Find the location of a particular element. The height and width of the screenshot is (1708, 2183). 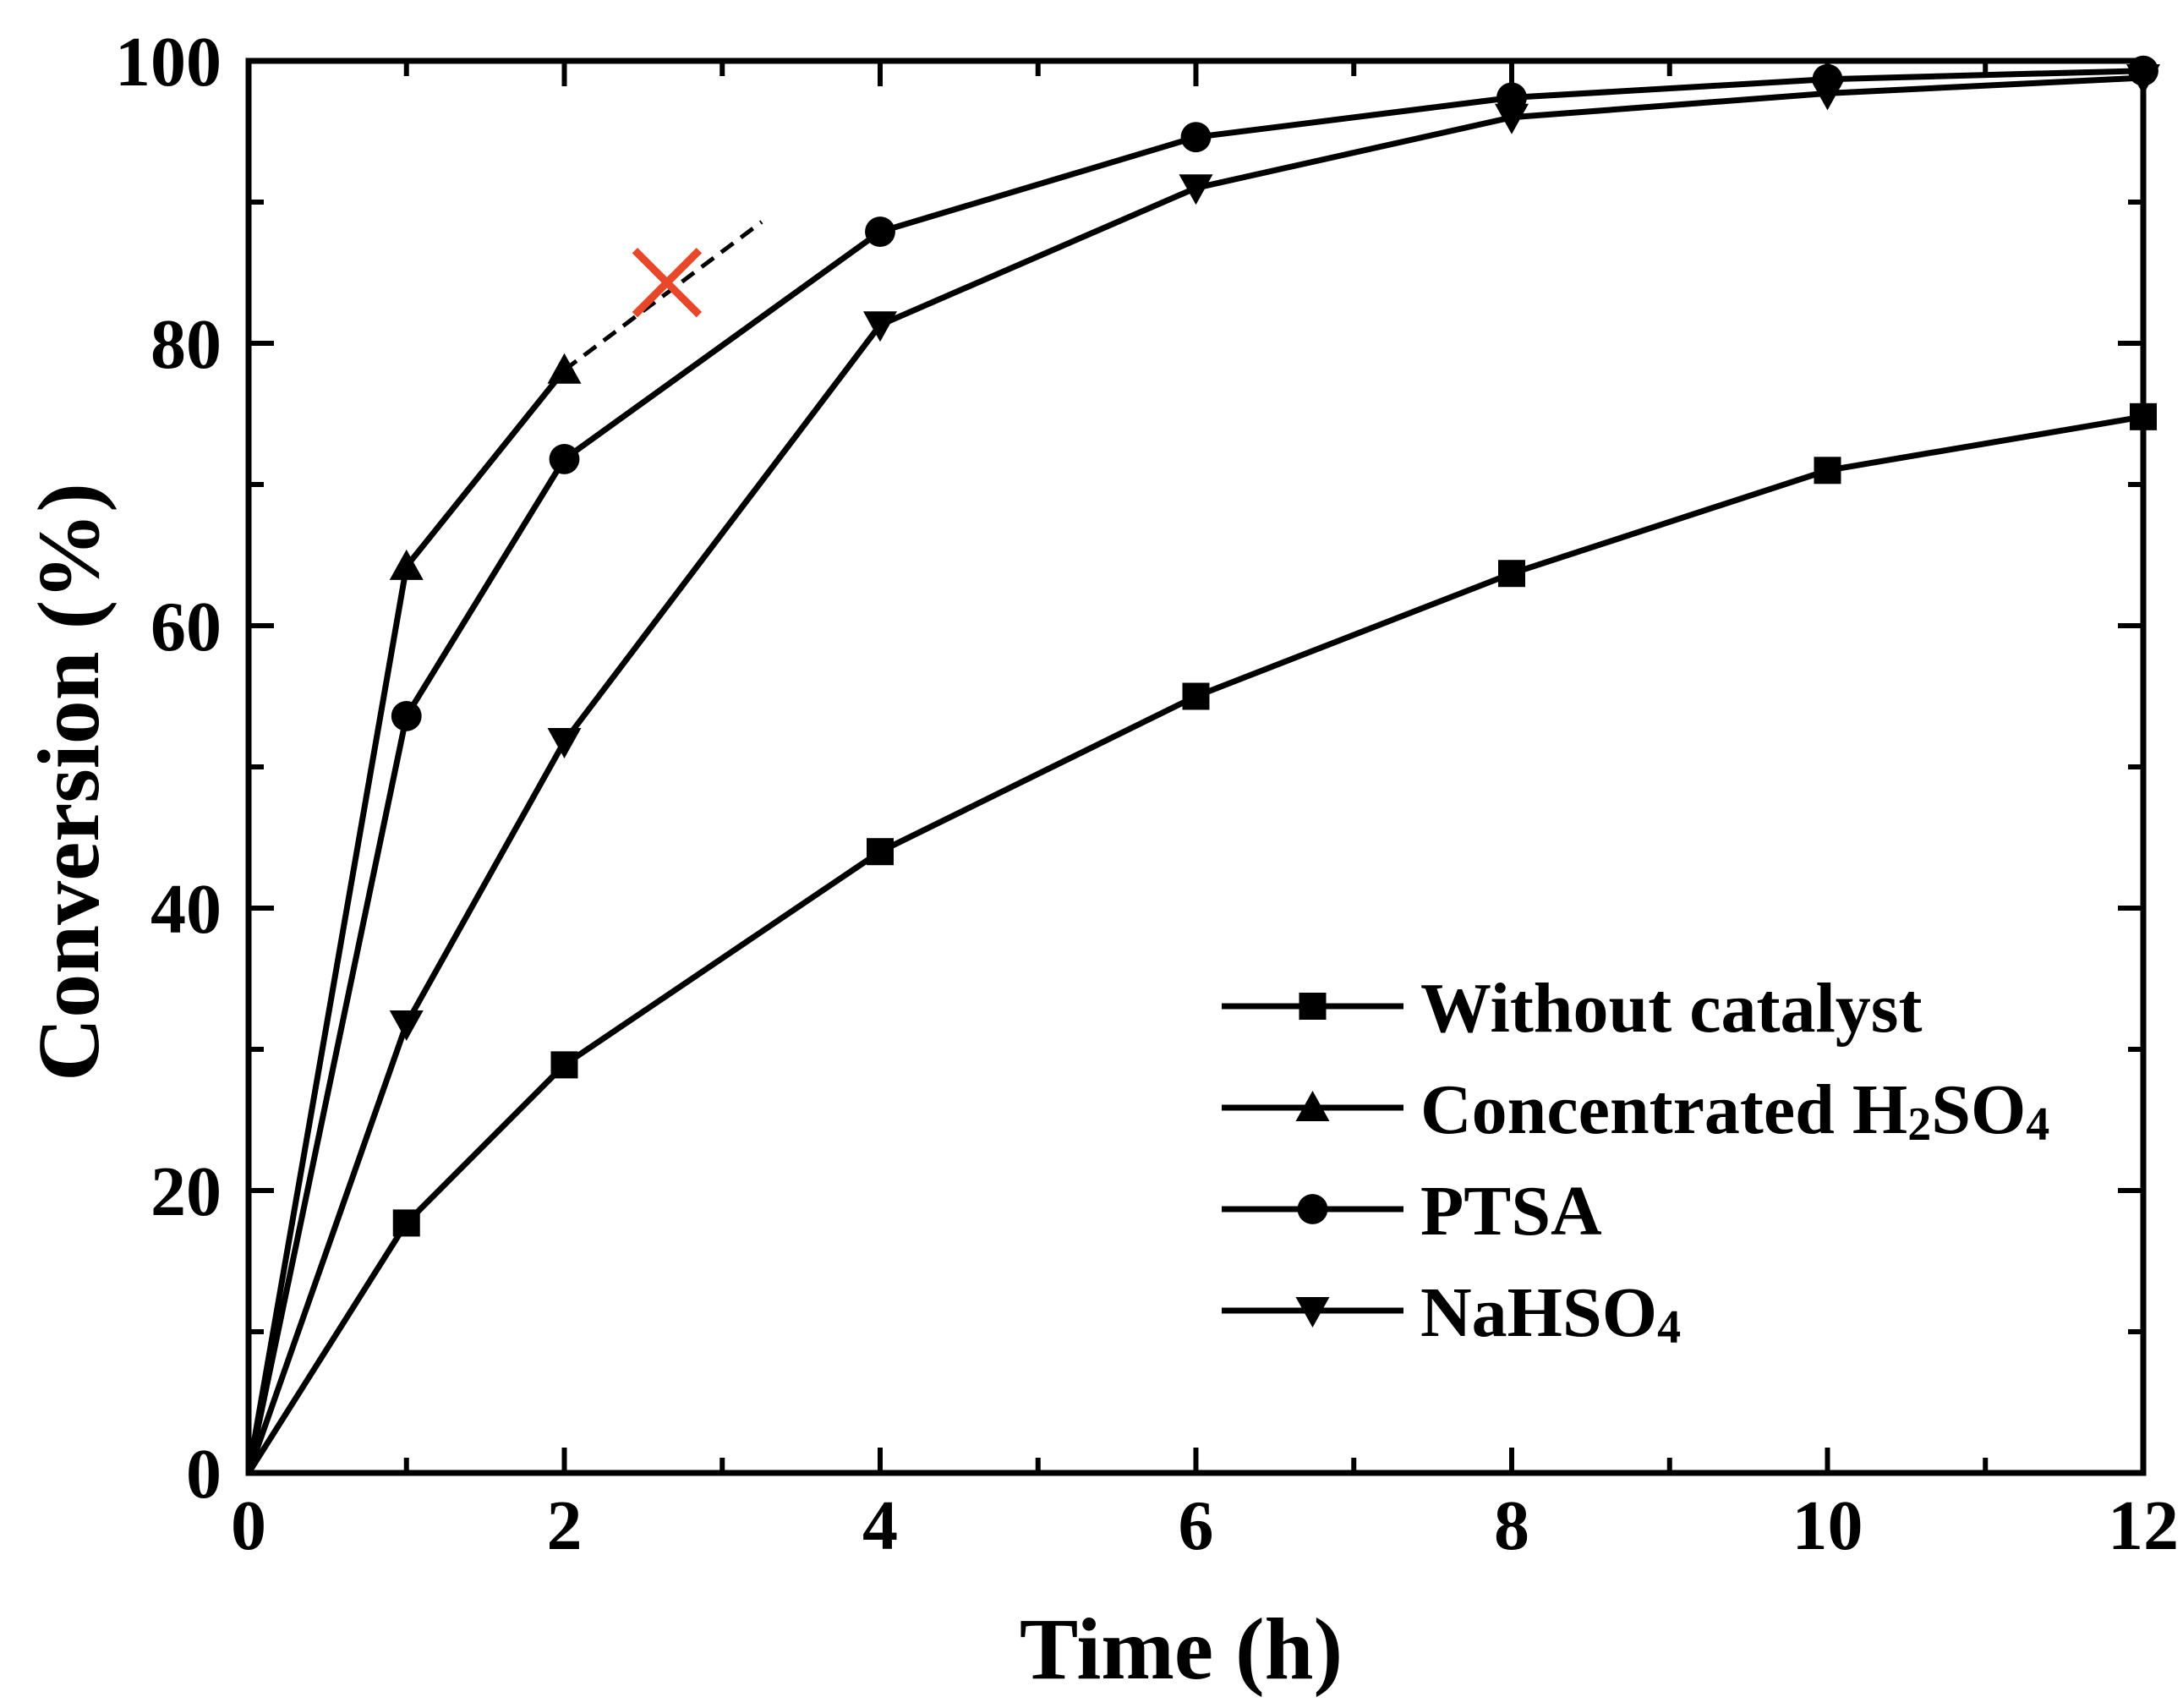

legend-label-part: SO is located at coordinates (1978, 1109).